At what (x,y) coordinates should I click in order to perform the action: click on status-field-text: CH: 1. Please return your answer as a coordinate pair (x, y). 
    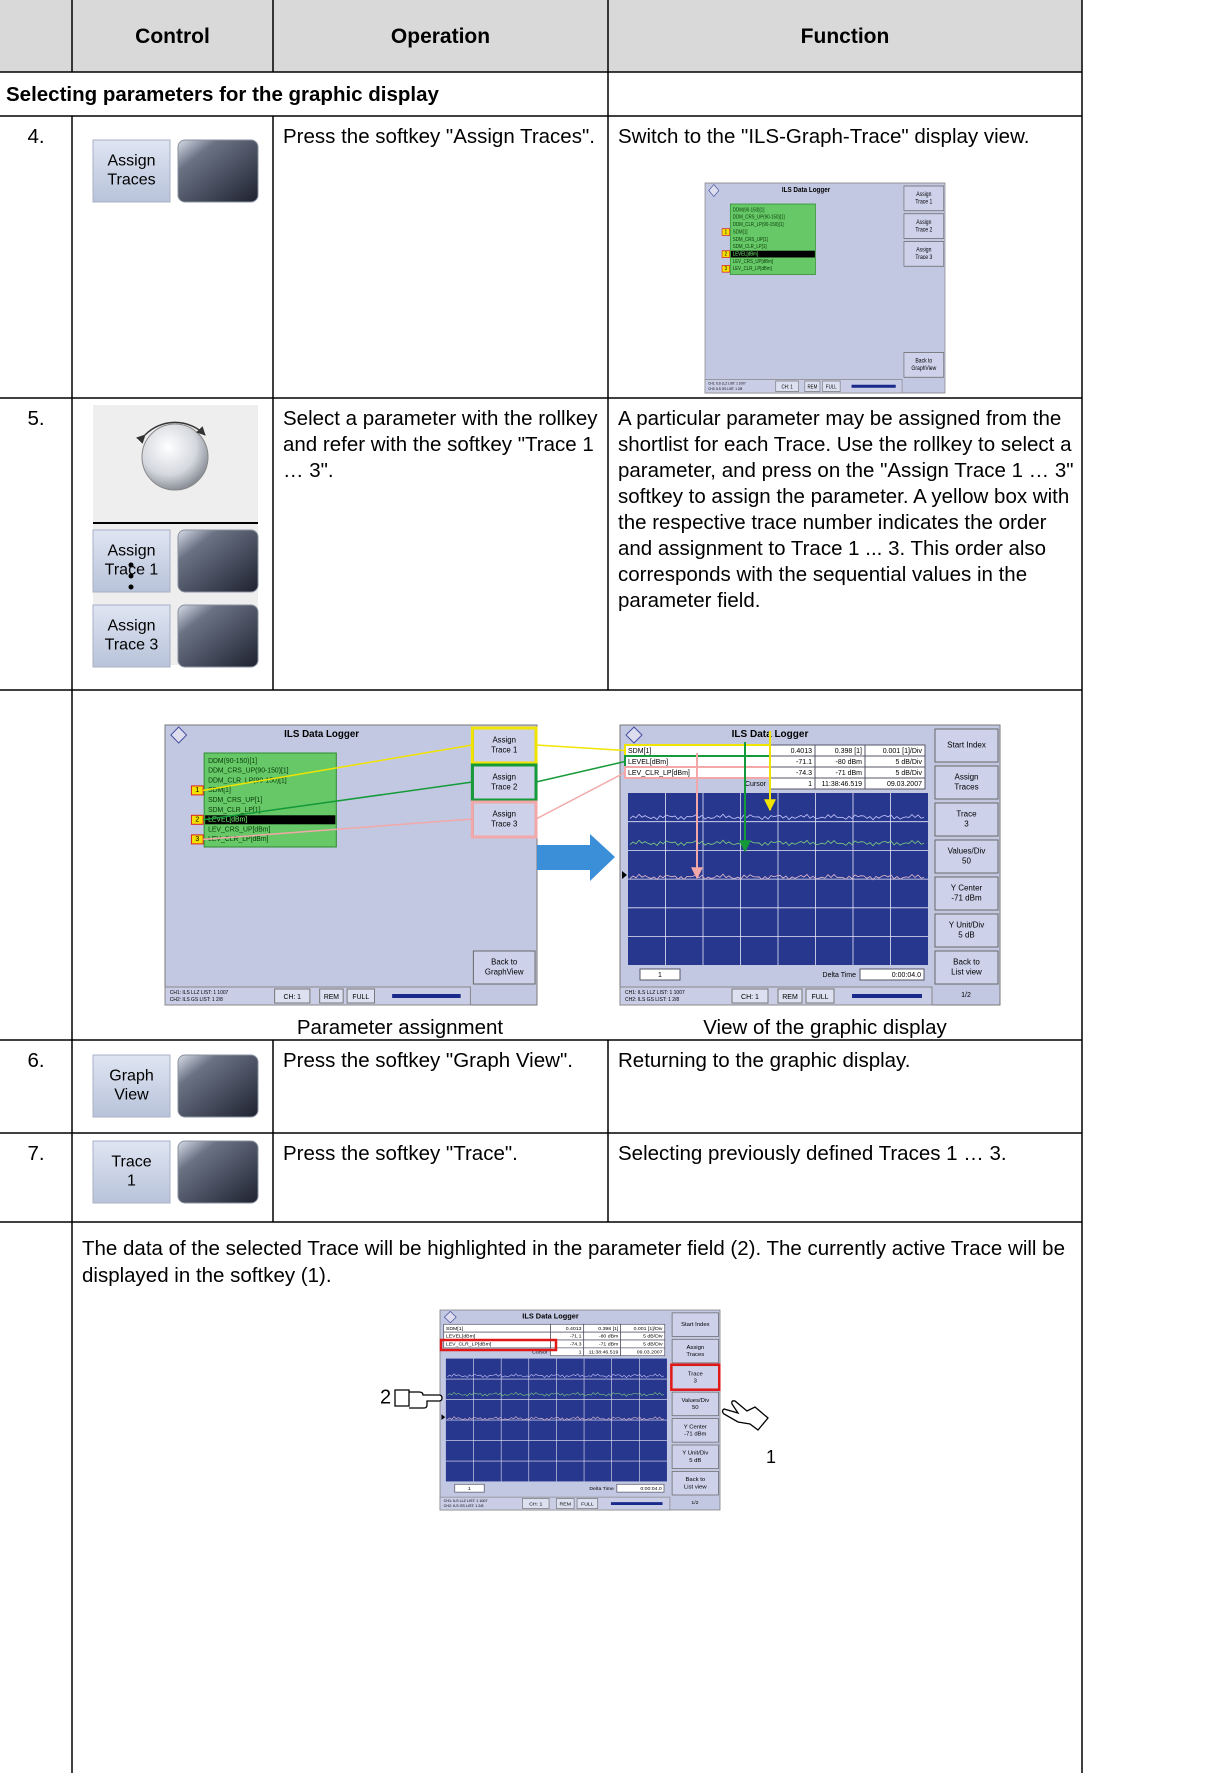
    Looking at the image, I should click on (750, 997).